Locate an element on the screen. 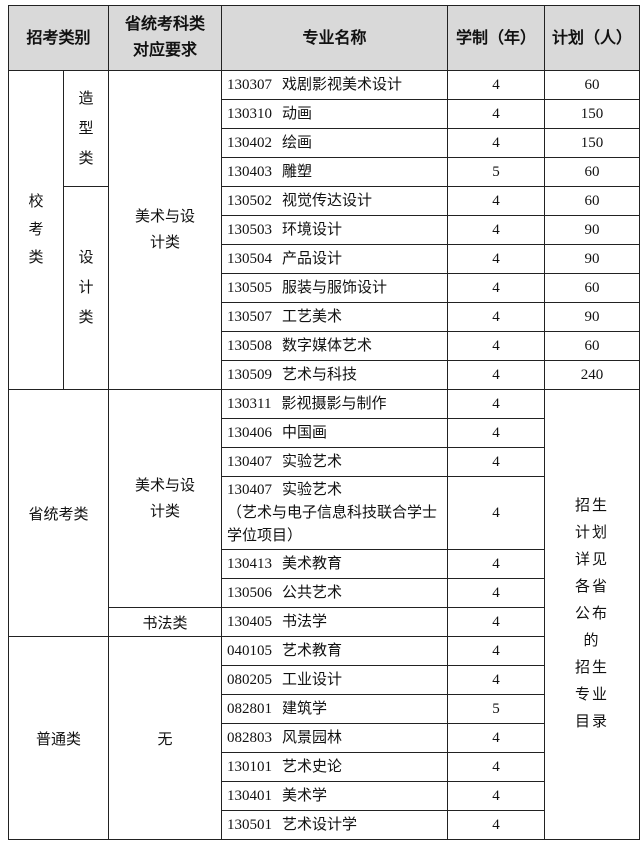  major-name: 130509 艺术与科技 is located at coordinates (335, 375).